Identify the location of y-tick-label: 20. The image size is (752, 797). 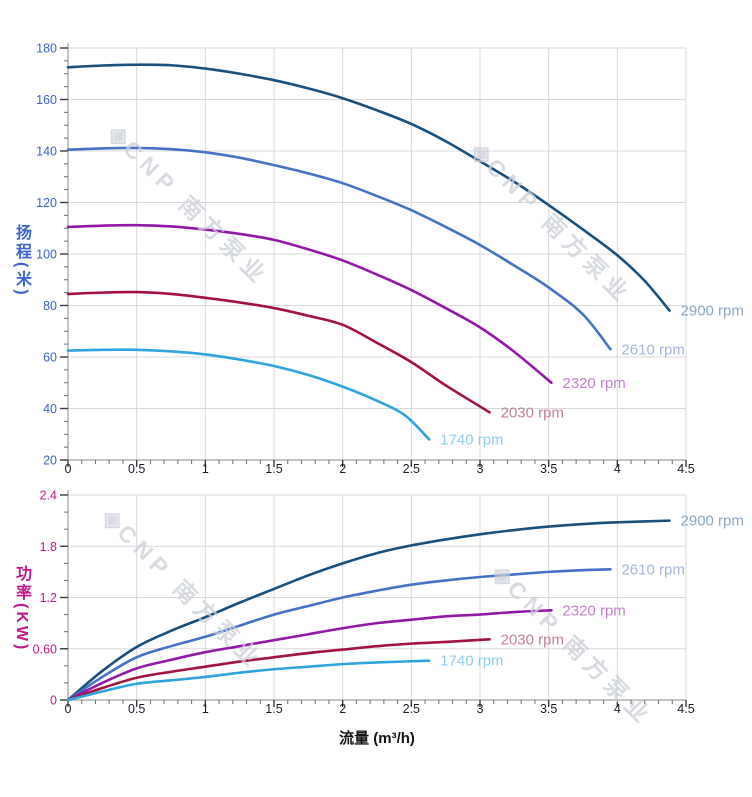
(50, 461).